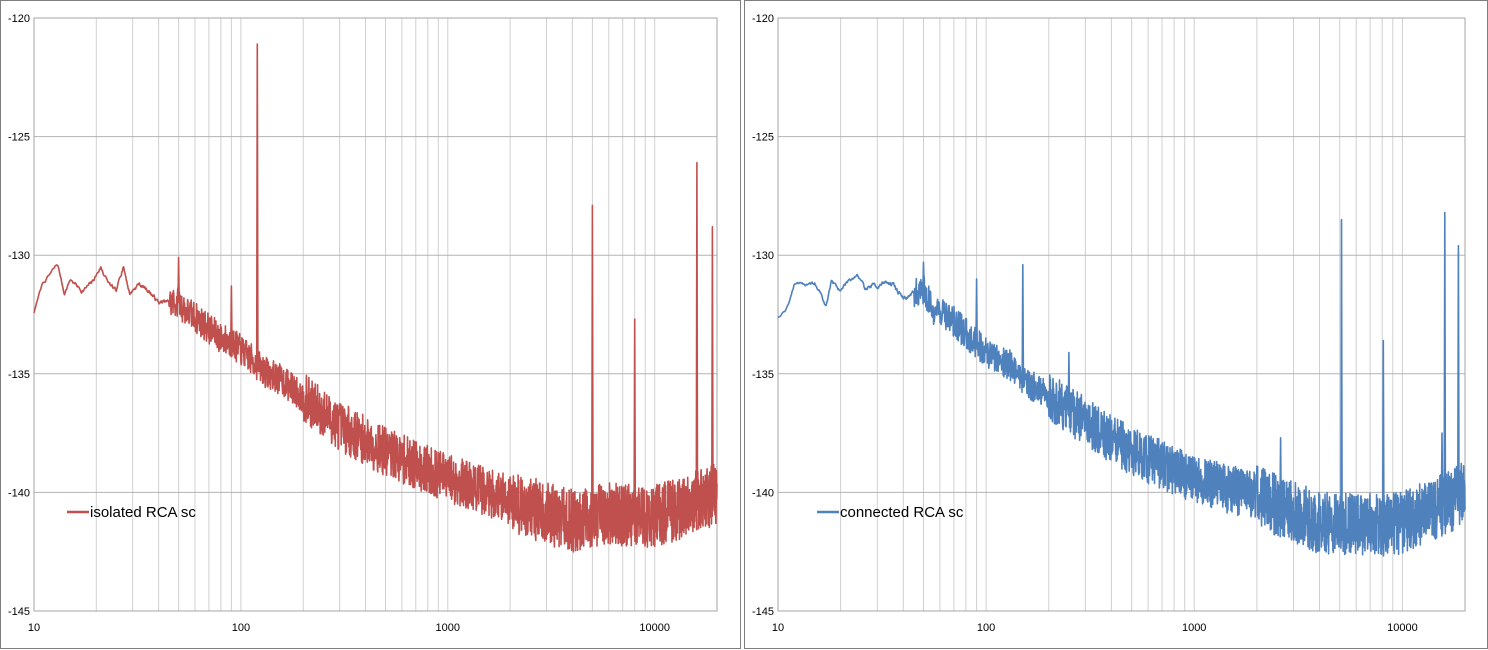 This screenshot has height=650, width=1488. I want to click on legend-label: connected RCA sc, so click(902, 512).